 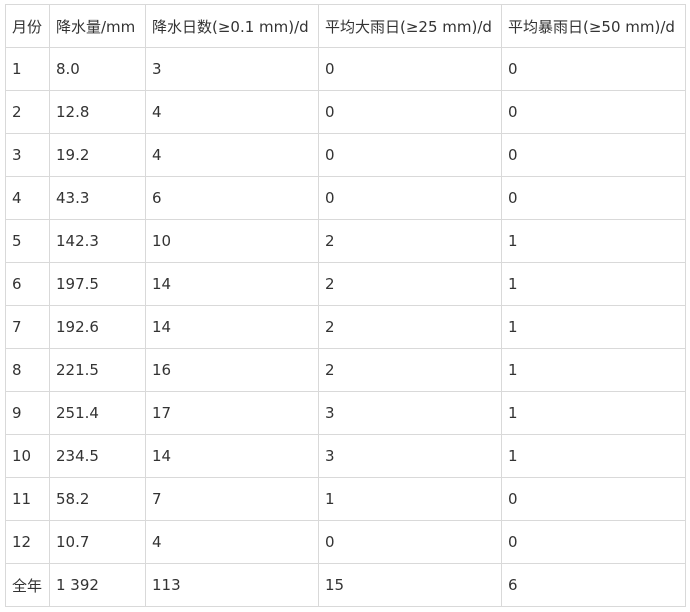 What do you see at coordinates (27, 499) in the screenshot?
I see `cell-month: 11` at bounding box center [27, 499].